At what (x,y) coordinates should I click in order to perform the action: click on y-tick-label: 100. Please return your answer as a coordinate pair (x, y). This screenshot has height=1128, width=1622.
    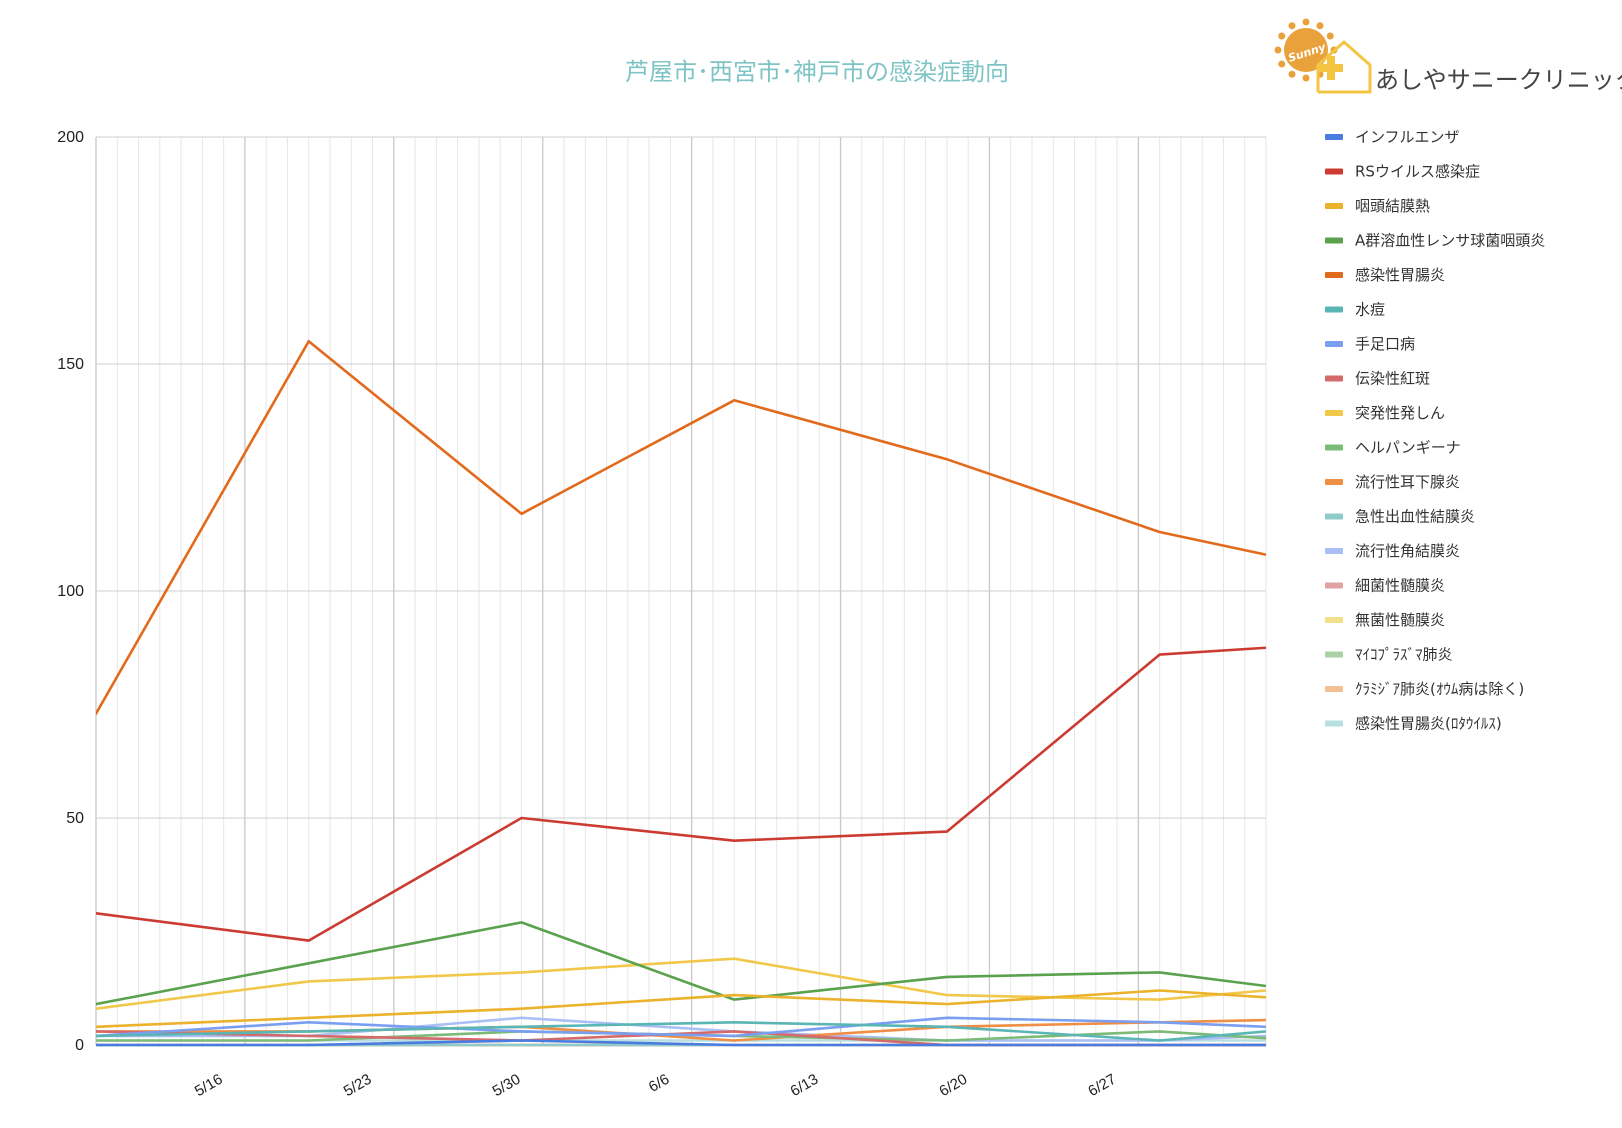
    Looking at the image, I should click on (70, 591).